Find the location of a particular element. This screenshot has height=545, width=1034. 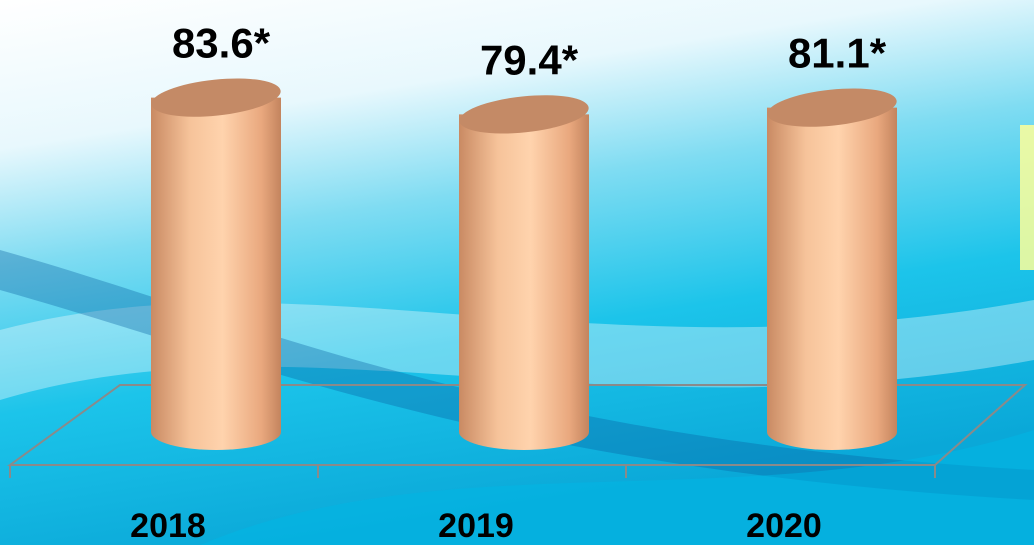

x-tick-label: 2018 is located at coordinates (168, 526).